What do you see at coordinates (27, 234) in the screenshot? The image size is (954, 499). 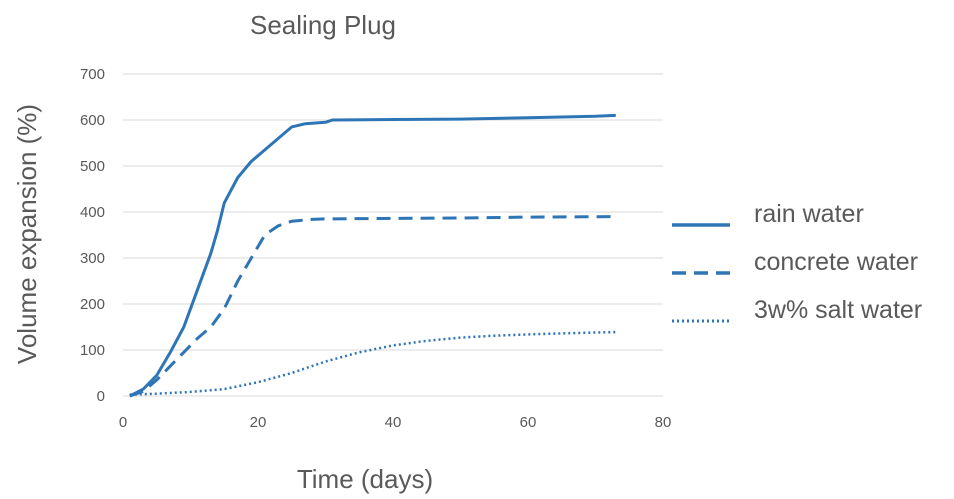 I see `y-axis-label: Volume expansion (%)` at bounding box center [27, 234].